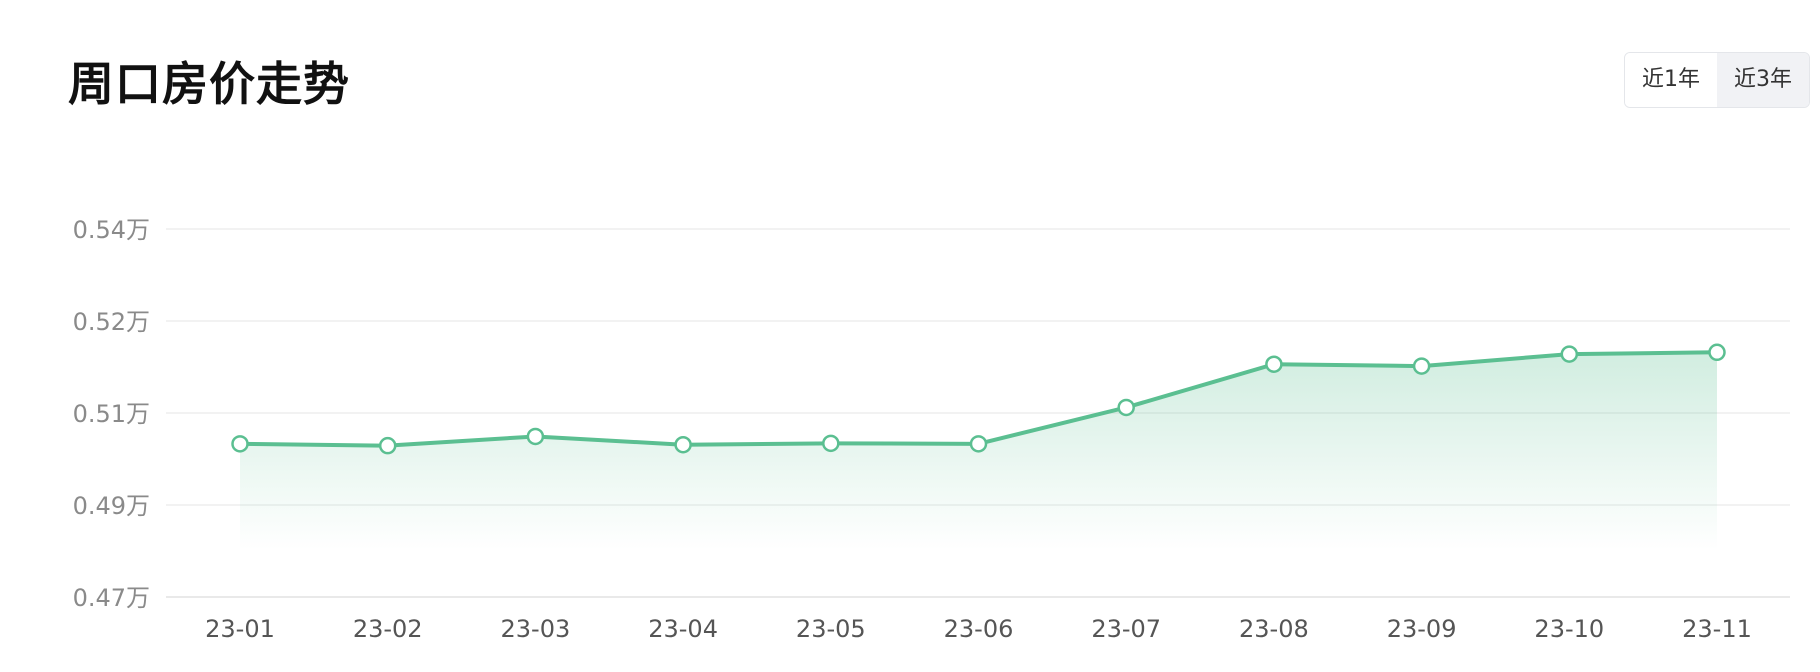 This screenshot has height=672, width=1820. I want to click on x-tick-label: 23-08, so click(1274, 629).